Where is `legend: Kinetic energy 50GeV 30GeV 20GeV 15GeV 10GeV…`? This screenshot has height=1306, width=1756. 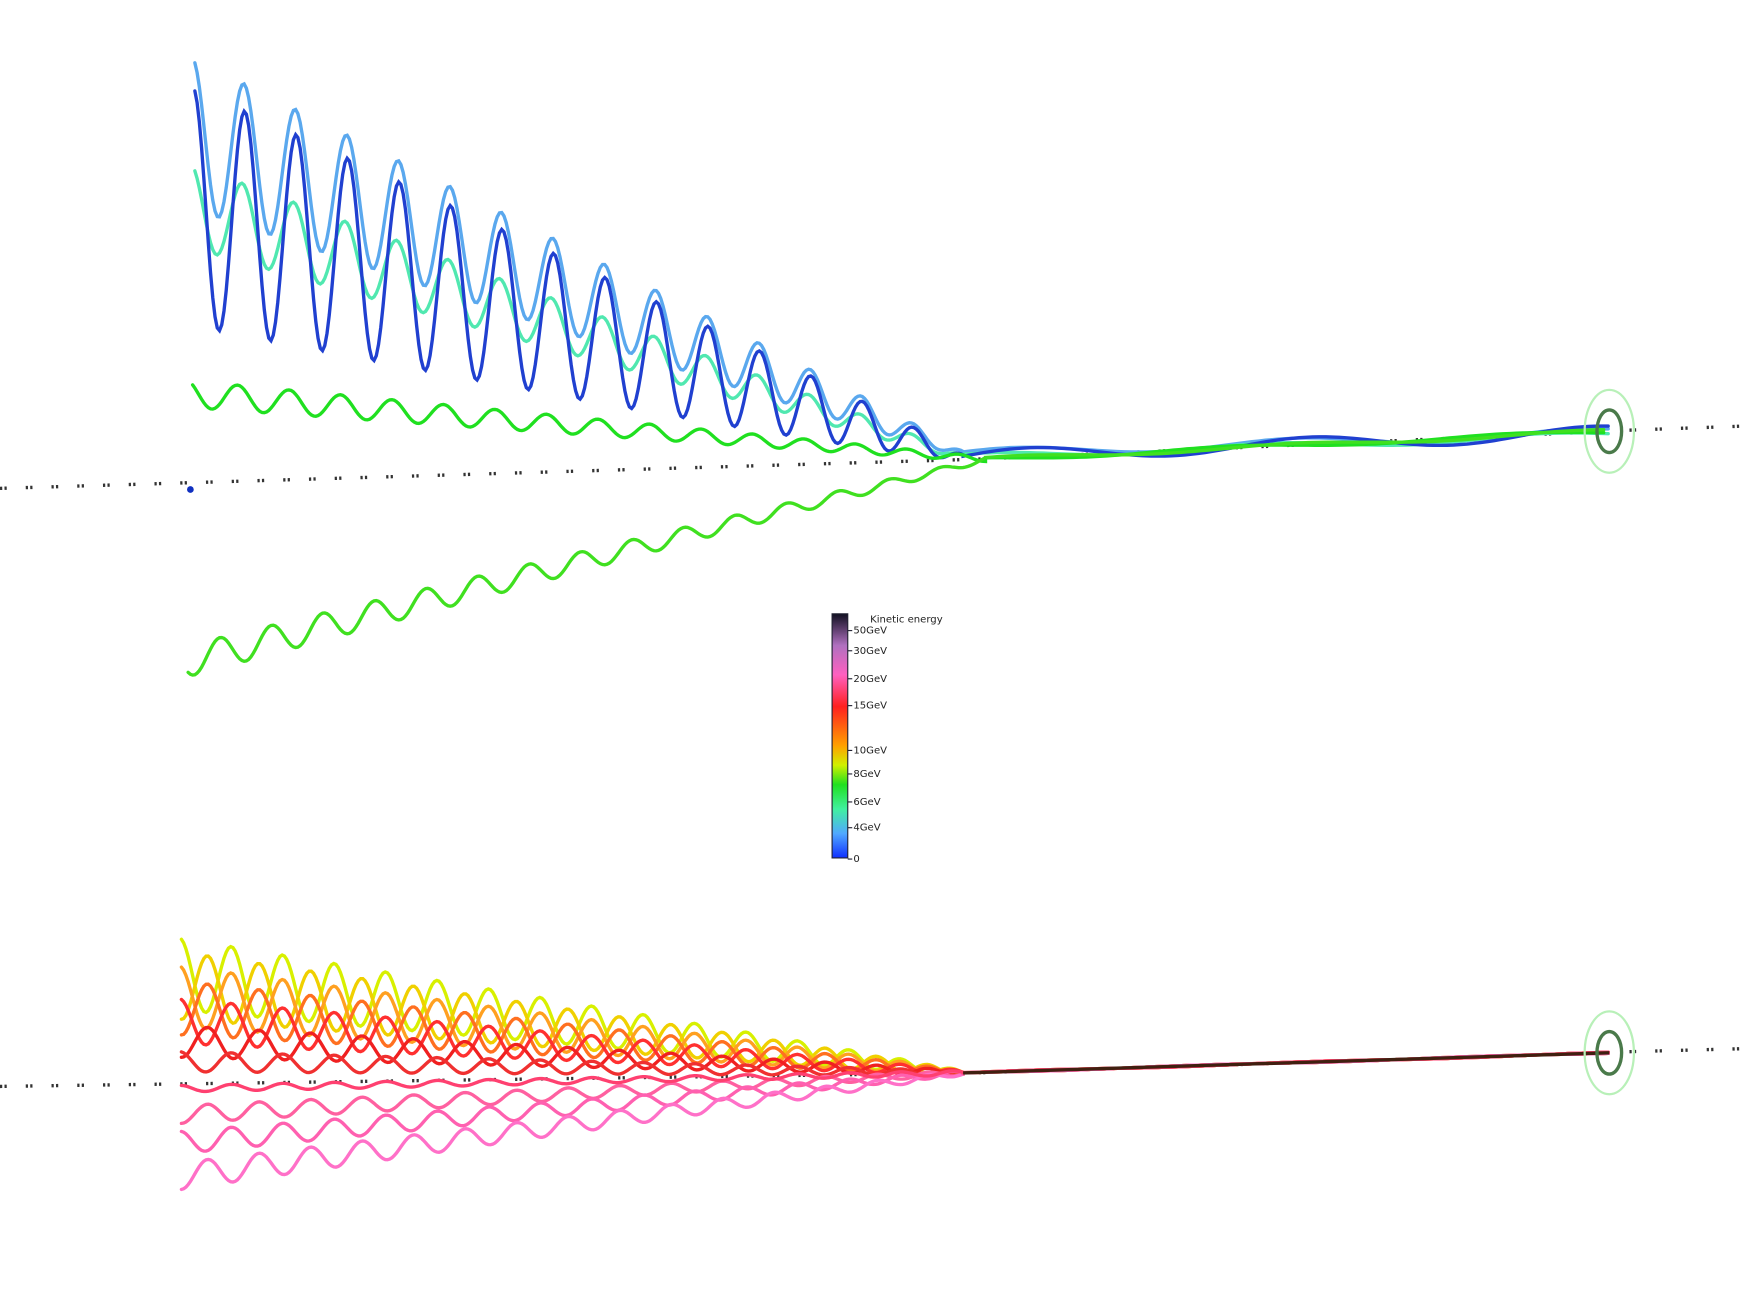 legend: Kinetic energy 50GeV 30GeV 20GeV 15GeV 10GeV… is located at coordinates (887, 739).